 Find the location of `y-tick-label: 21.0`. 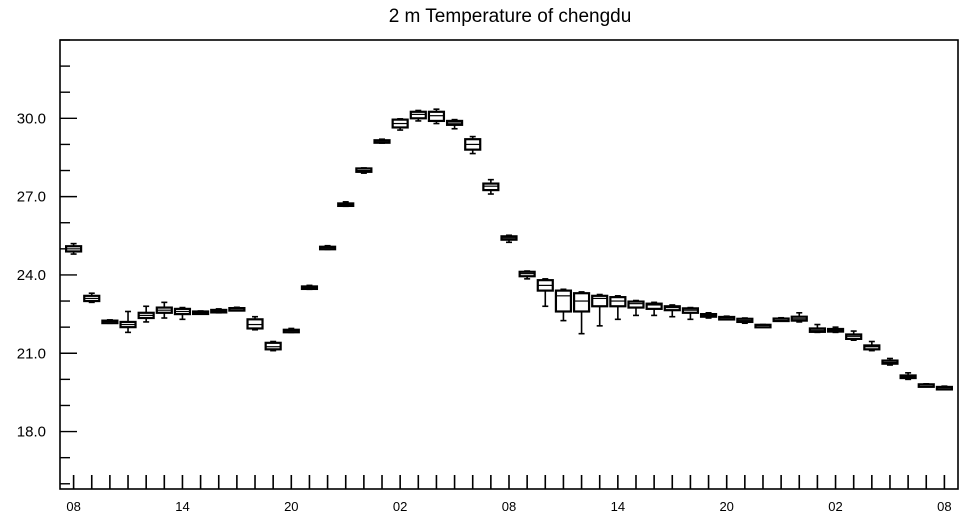

y-tick-label: 21.0 is located at coordinates (31, 353).